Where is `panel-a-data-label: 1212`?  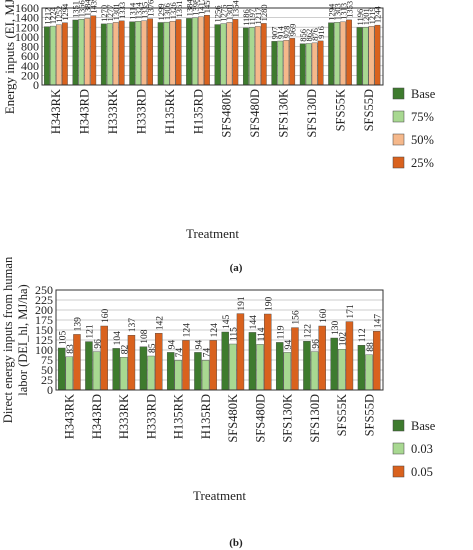
panel-a-data-label: 1212 is located at coordinates (47, 16).